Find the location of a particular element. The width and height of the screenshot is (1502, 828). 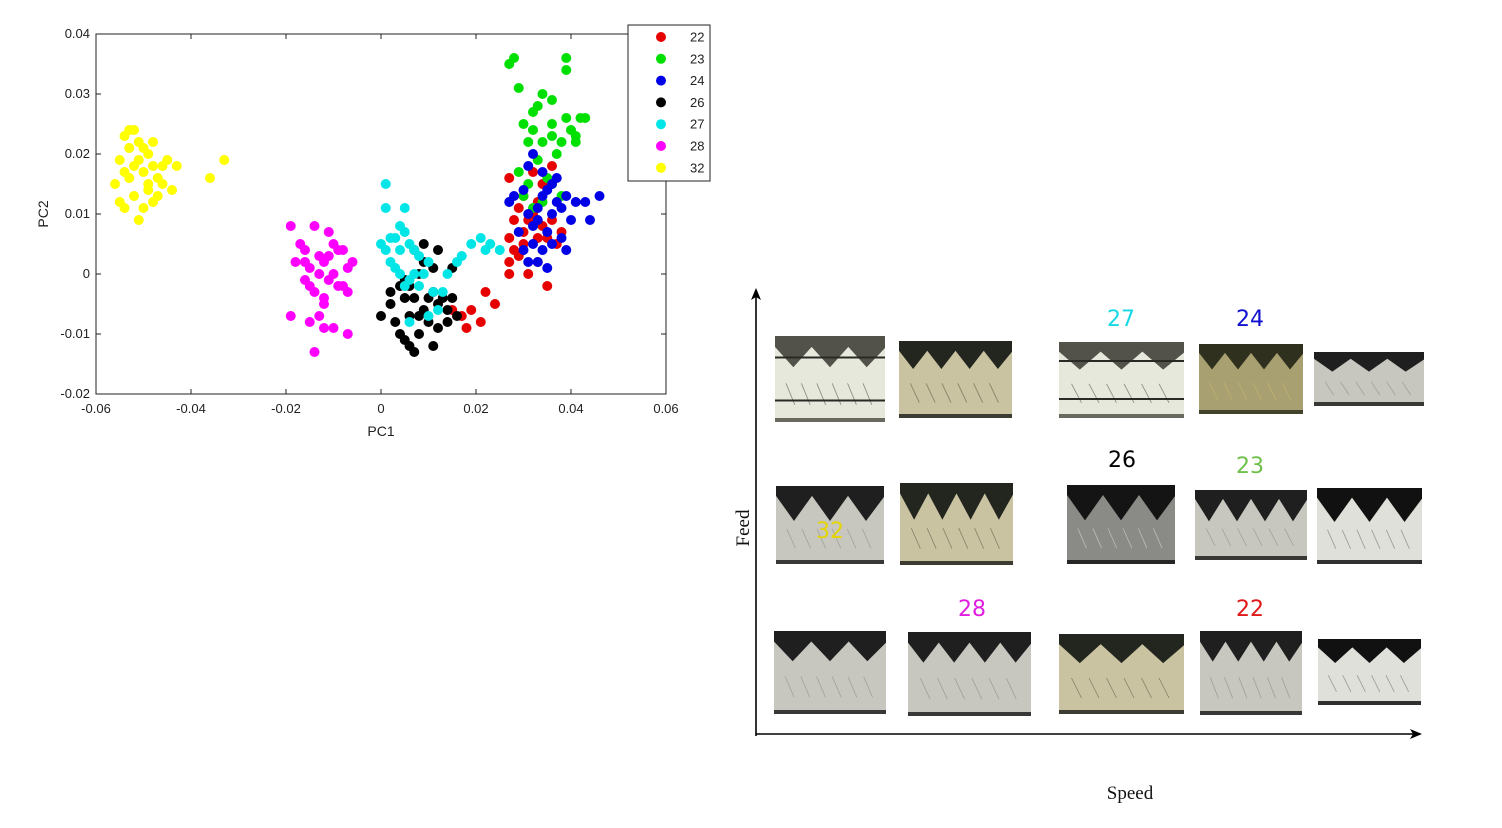

micrograph-image: 32 is located at coordinates (830, 525).